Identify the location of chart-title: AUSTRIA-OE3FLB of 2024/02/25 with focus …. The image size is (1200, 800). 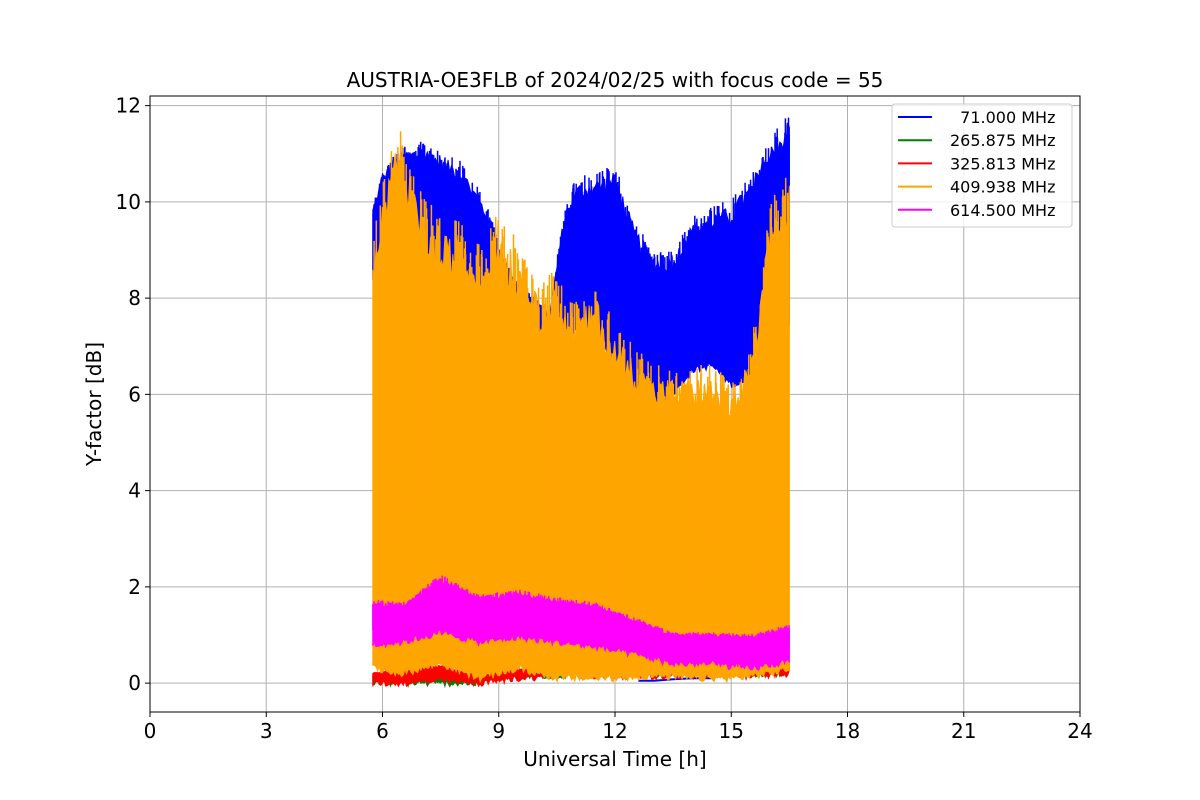
(615, 80).